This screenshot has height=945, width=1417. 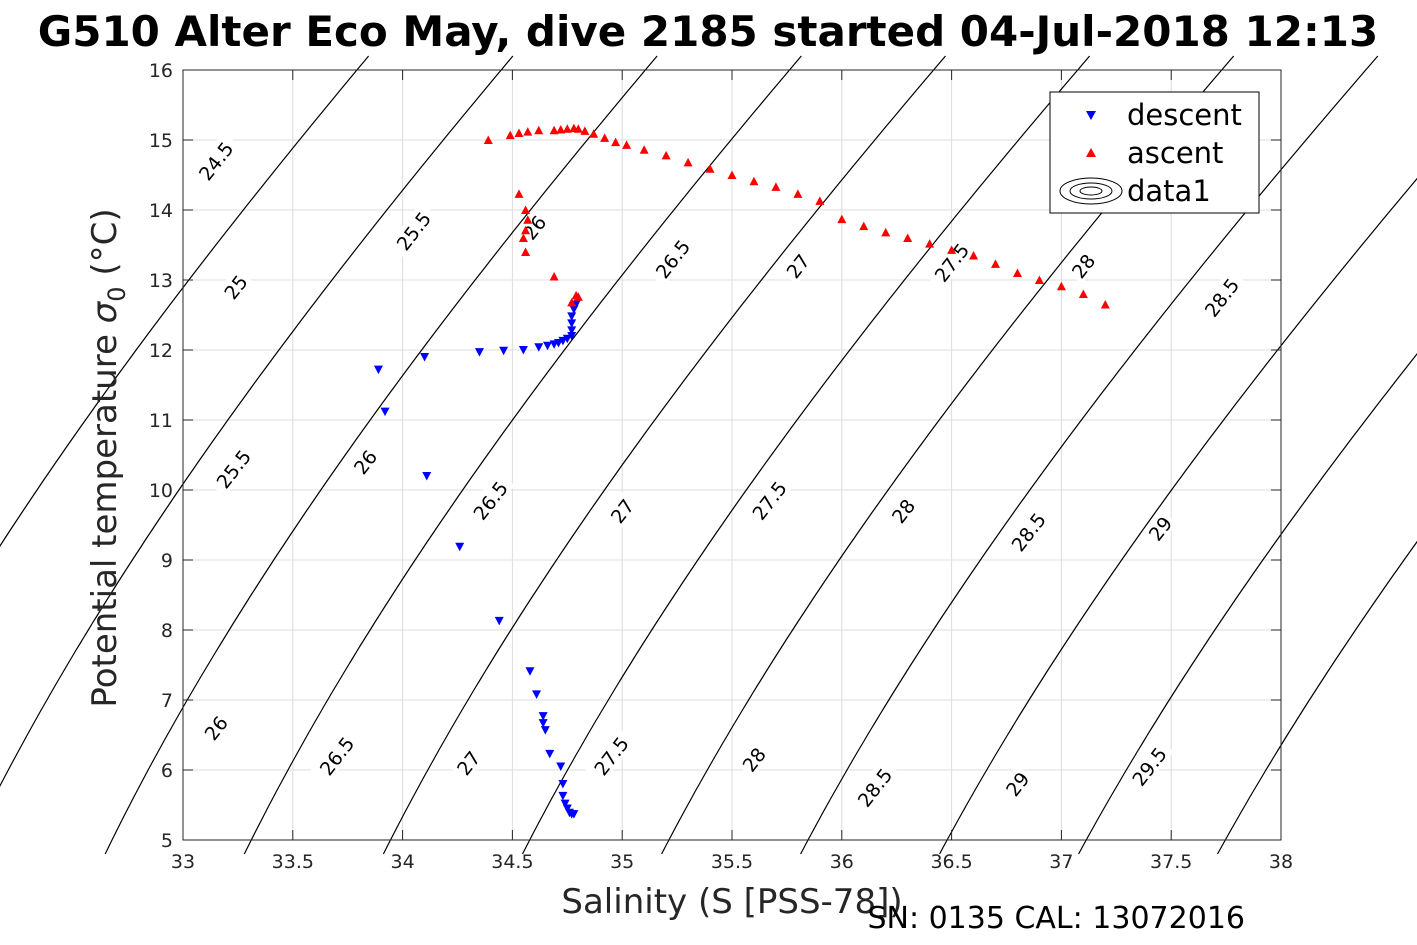 What do you see at coordinates (167, 561) in the screenshot?
I see `y-tick-label: 9` at bounding box center [167, 561].